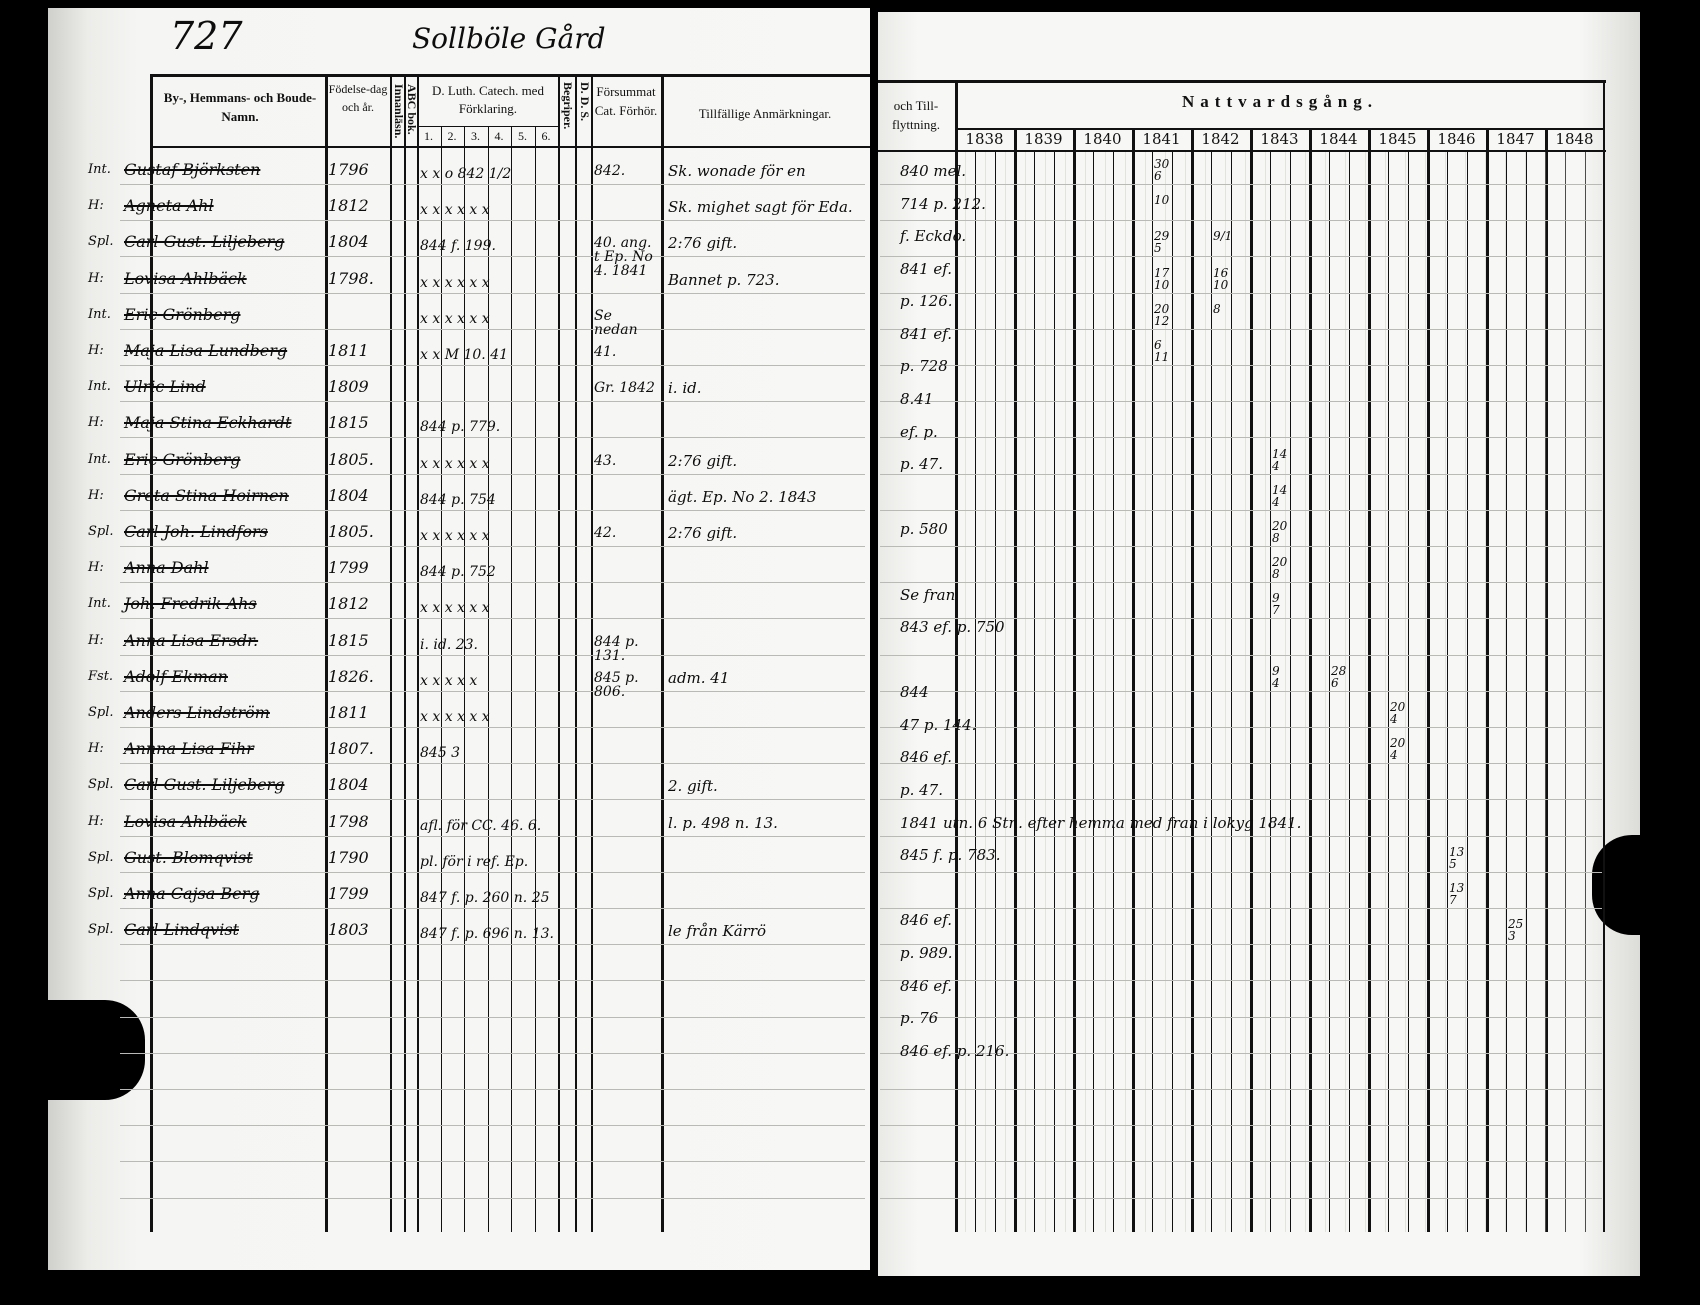 This screenshot has height=1305, width=1700. What do you see at coordinates (488, 99) in the screenshot?
I see `header-catechism: D. Luth. Catech. med Förklaring.` at bounding box center [488, 99].